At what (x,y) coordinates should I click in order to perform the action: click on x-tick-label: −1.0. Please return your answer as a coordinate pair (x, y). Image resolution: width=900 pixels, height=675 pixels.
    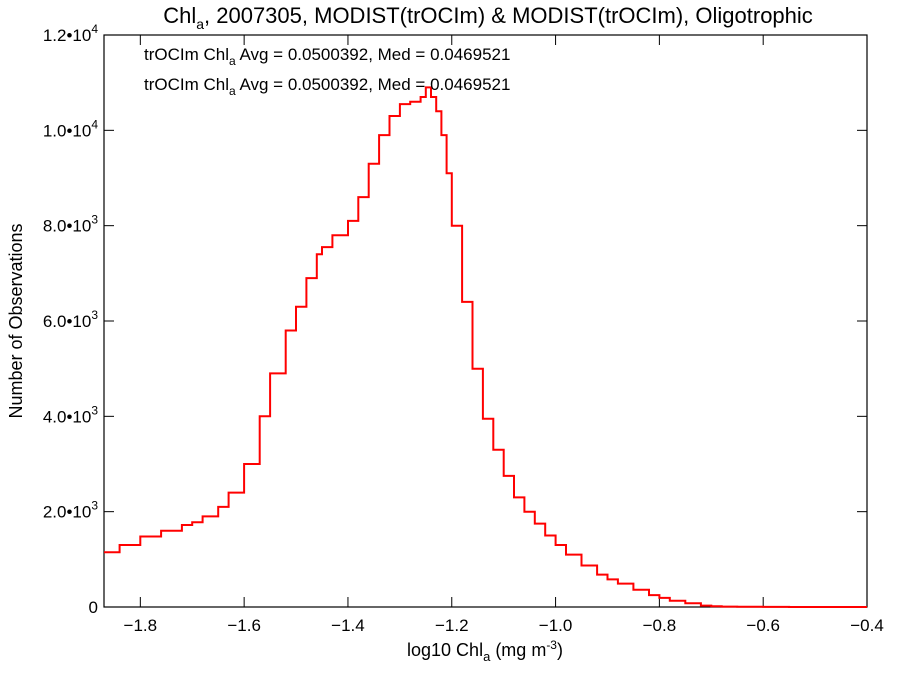
    Looking at the image, I should click on (556, 625).